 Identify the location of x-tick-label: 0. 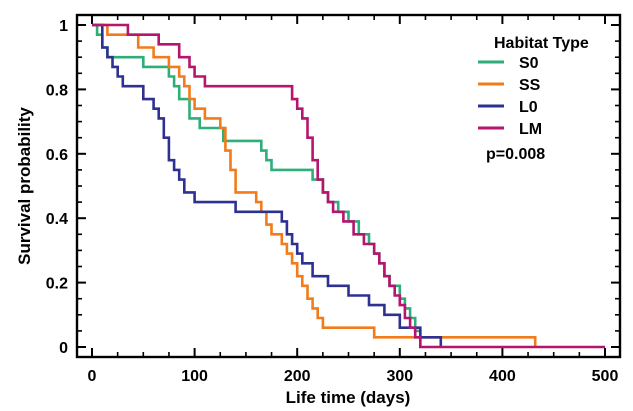
(92, 376).